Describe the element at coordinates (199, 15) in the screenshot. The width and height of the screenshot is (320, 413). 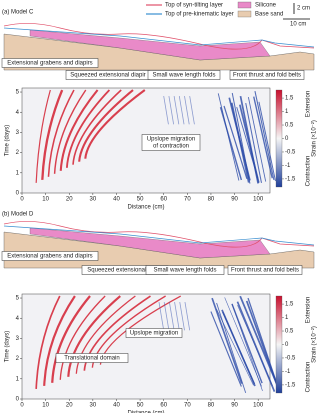
I see `legend-label: Top of pre-kinematic layer` at that location.